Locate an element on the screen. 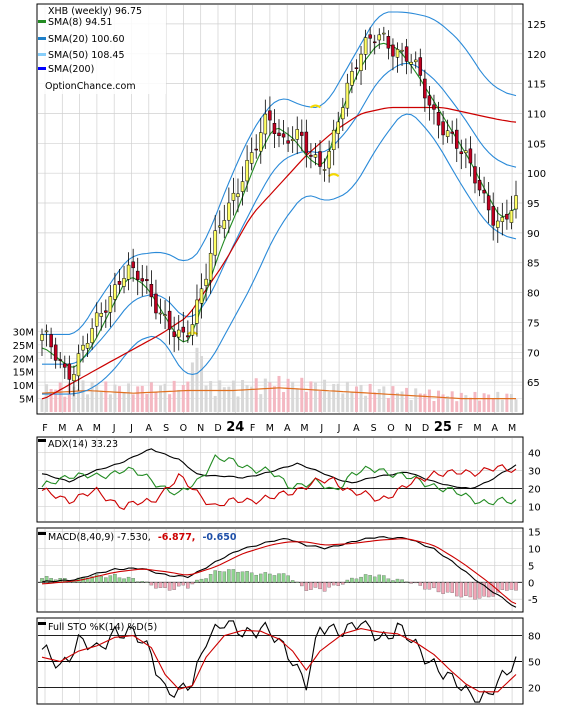 This screenshot has height=710, width=566. x-tick-label: M is located at coordinates (97, 428).